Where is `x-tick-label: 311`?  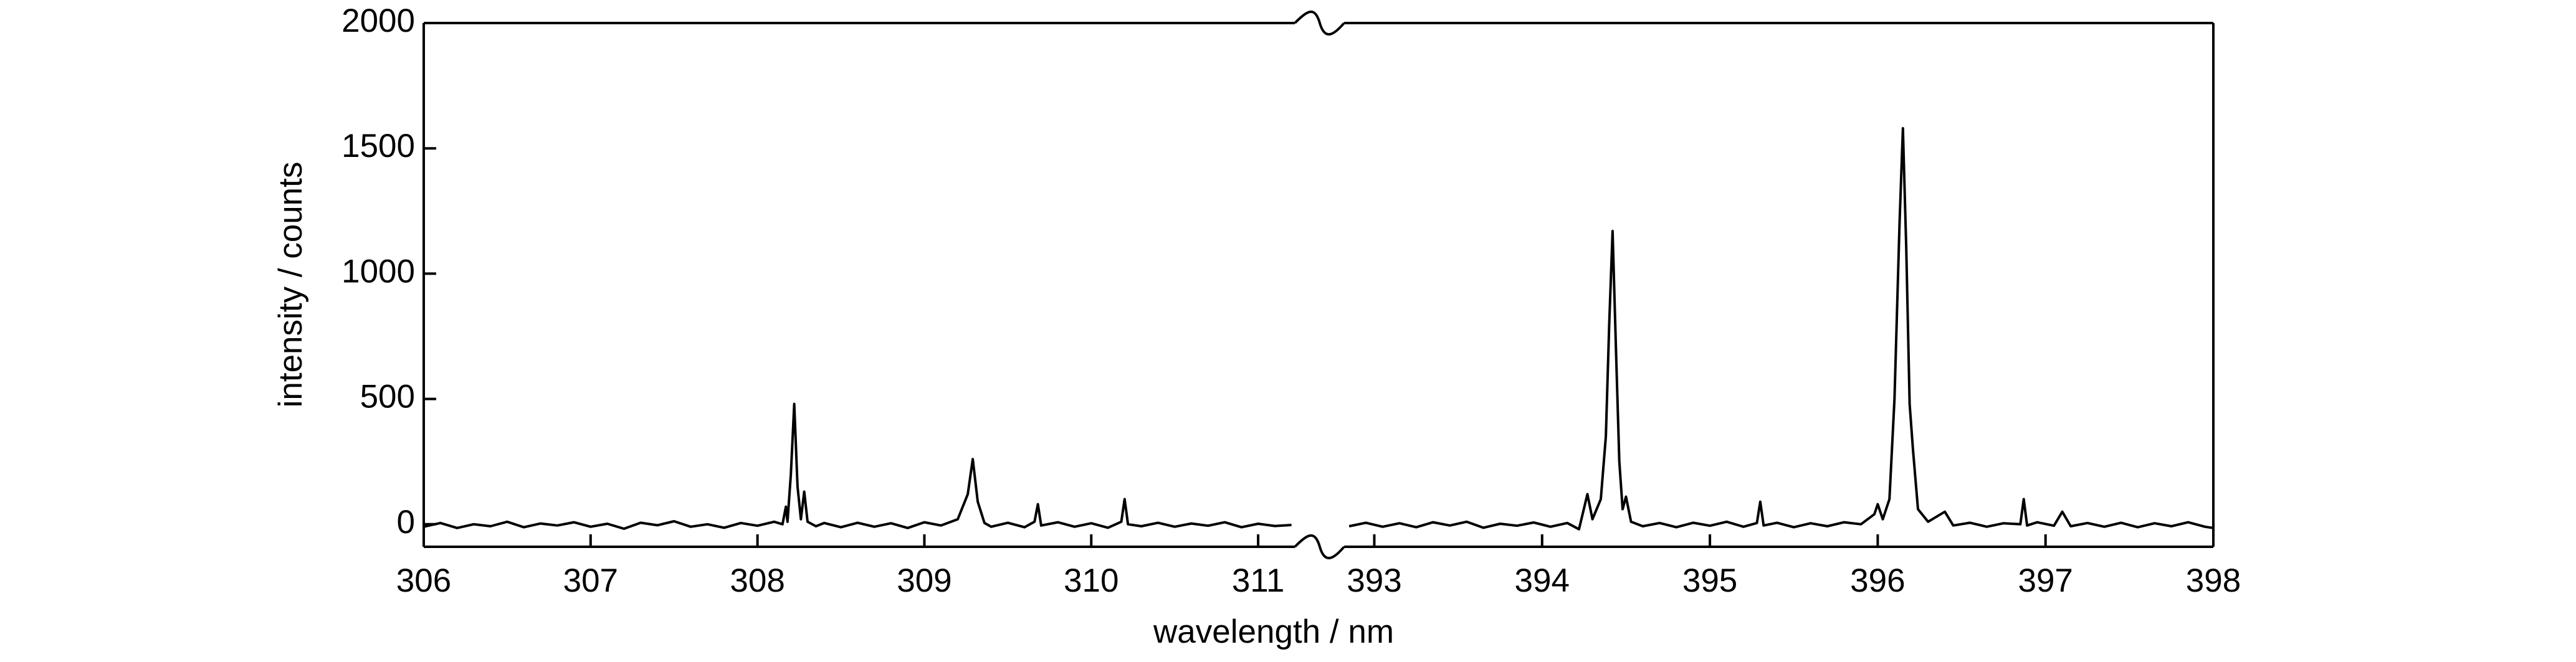 x-tick-label: 311 is located at coordinates (1258, 580).